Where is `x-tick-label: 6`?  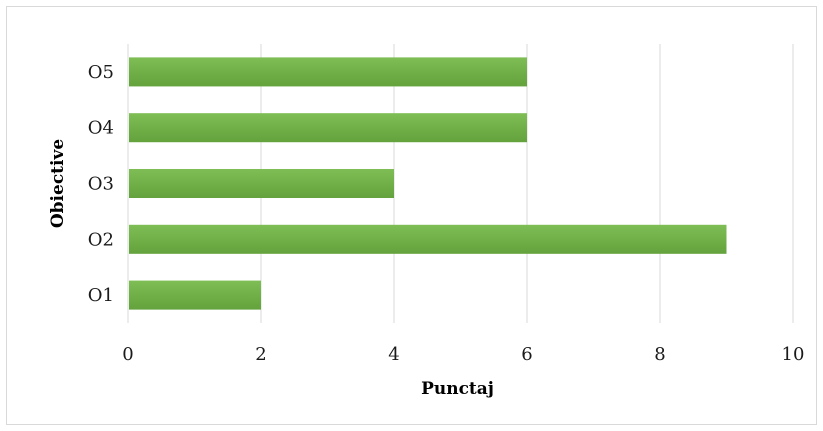 x-tick-label: 6 is located at coordinates (526, 354).